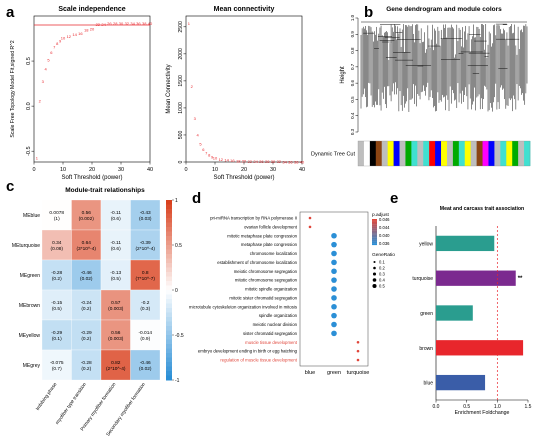 Image resolution: width=550 pixels, height=446 pixels. I want to click on generatio-legend-tick: 0.4, so click(382, 280).